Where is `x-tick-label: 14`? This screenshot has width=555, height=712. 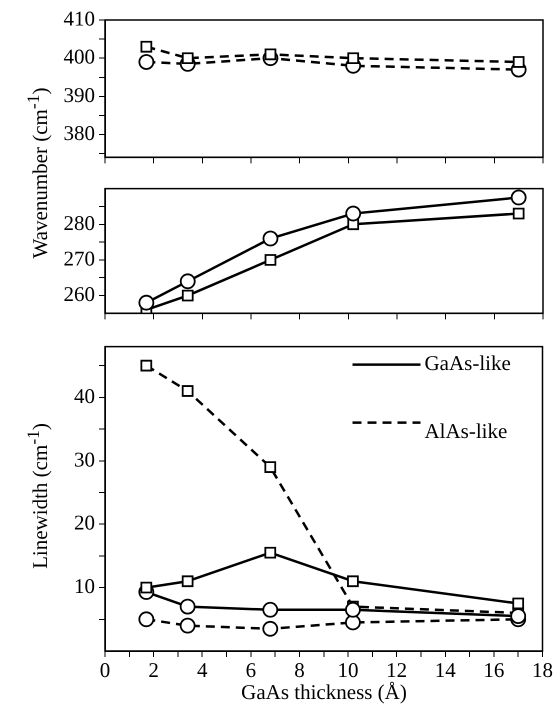 x-tick-label: 14 is located at coordinates (445, 670).